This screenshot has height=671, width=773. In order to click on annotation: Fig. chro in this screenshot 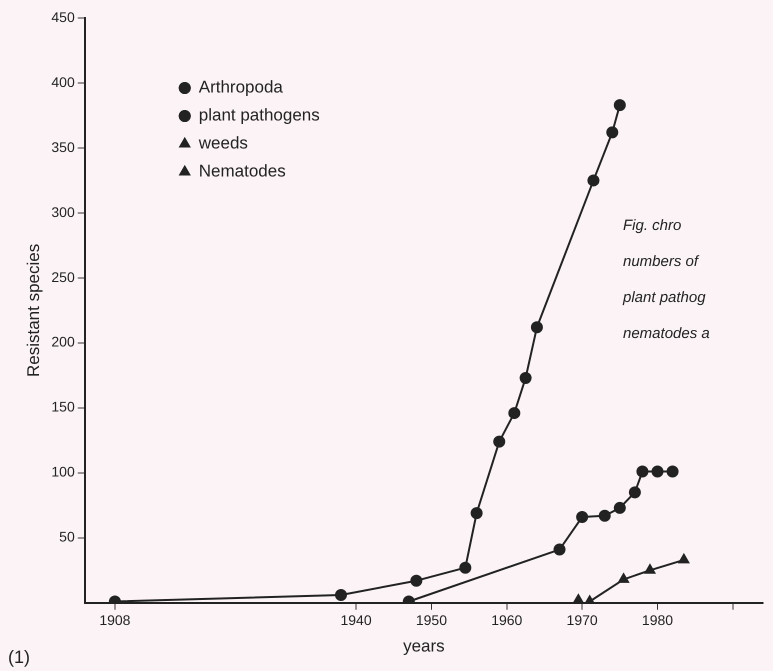, I will do `click(652, 225)`.